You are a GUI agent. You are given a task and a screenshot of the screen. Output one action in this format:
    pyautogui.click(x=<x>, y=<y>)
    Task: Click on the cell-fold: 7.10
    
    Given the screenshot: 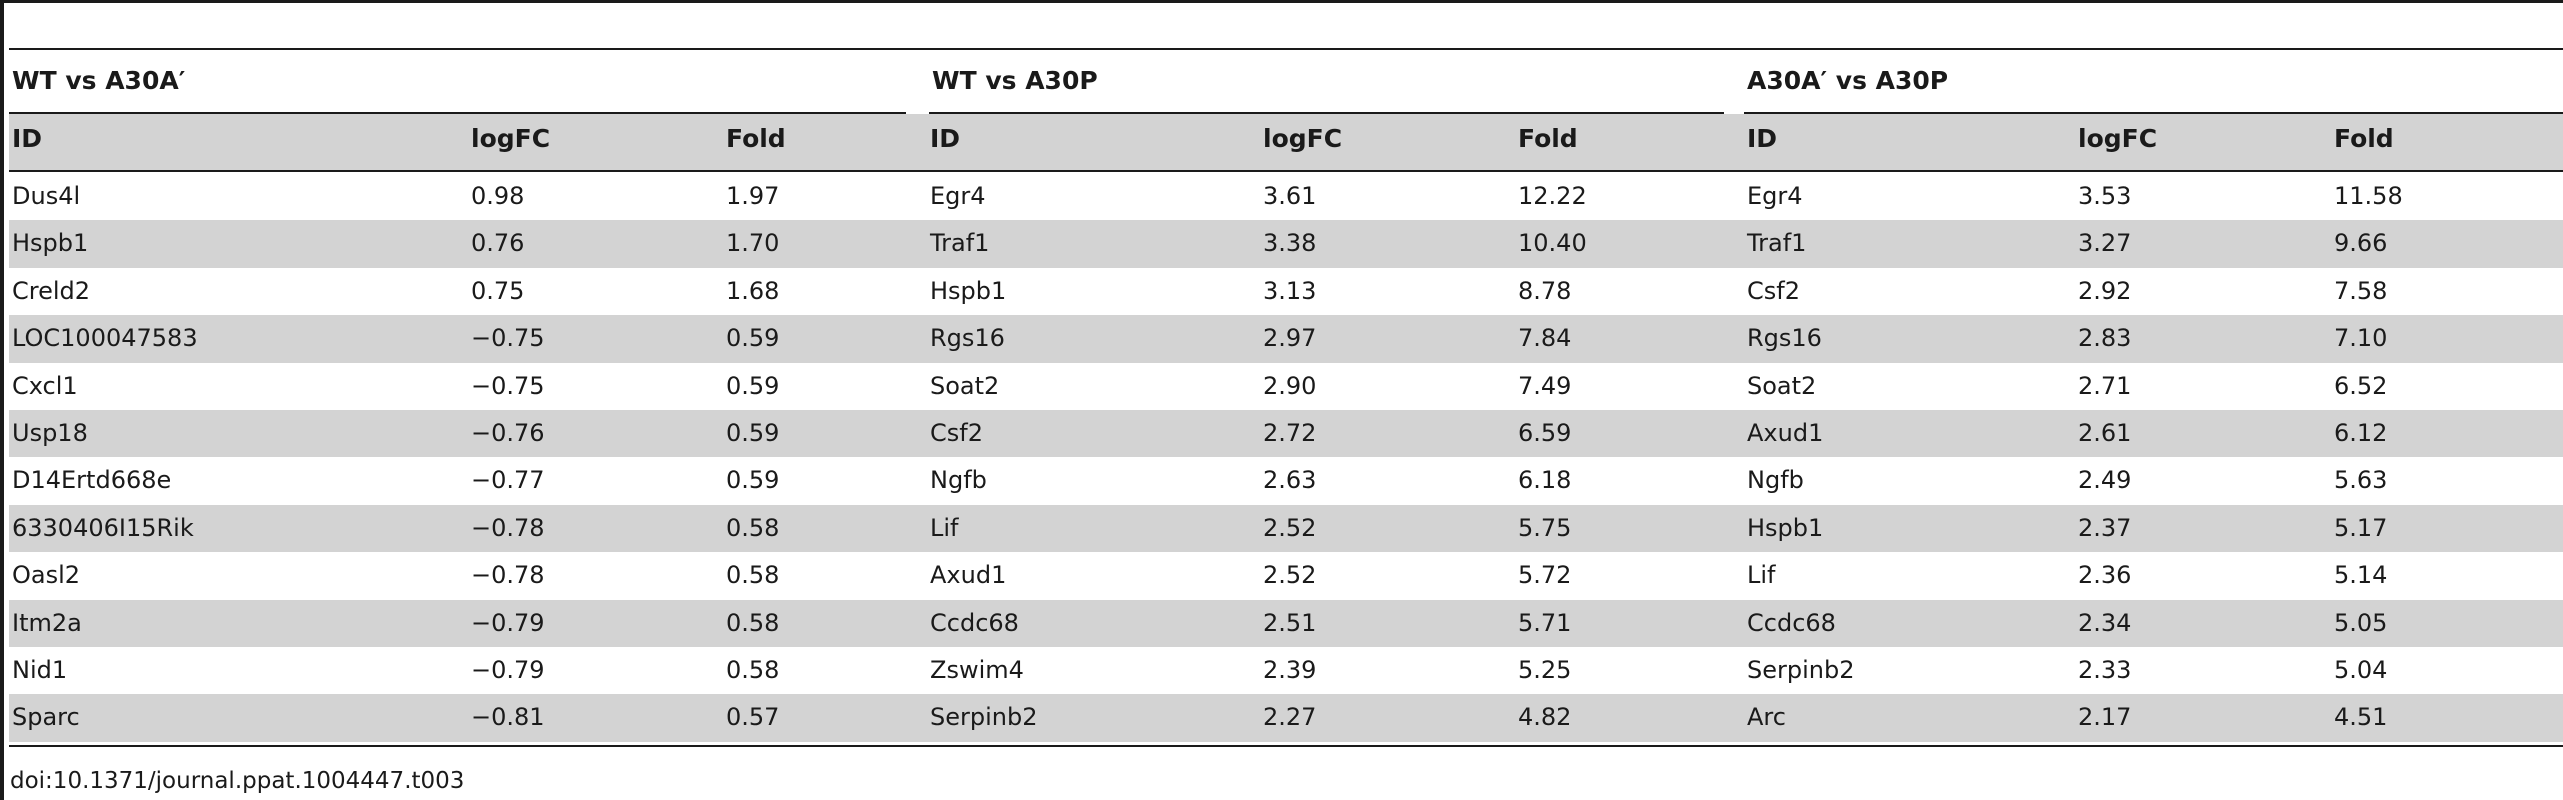 What is the action you would take?
    pyautogui.click(x=2361, y=338)
    